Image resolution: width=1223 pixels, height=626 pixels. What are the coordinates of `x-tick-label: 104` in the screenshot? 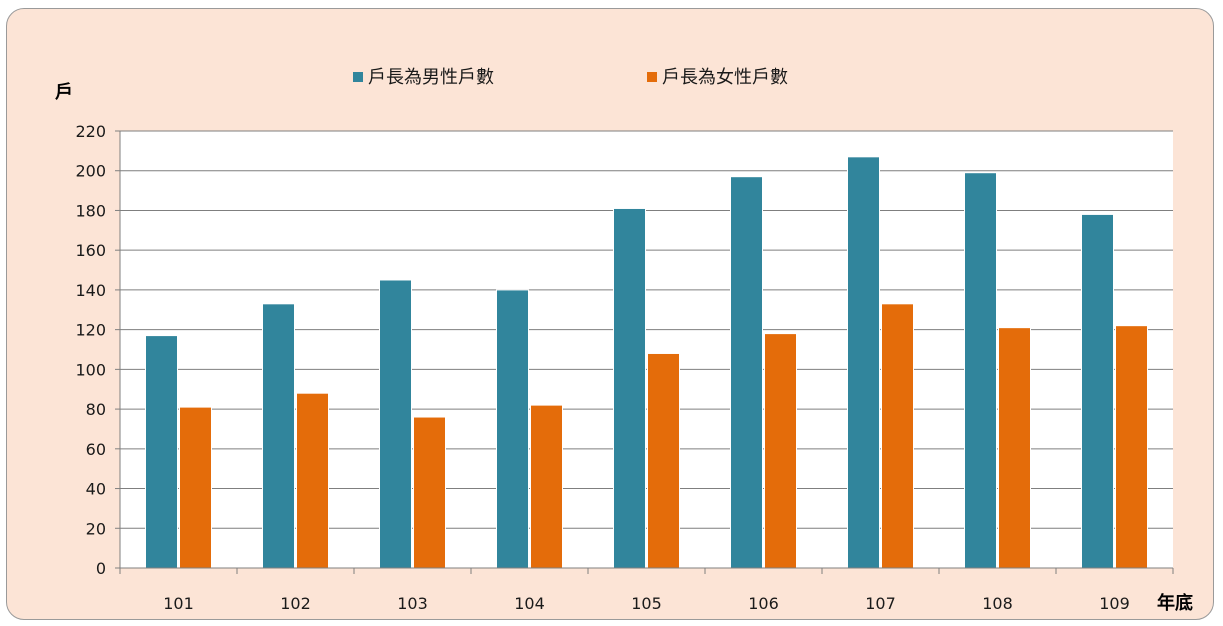 It's located at (529, 603).